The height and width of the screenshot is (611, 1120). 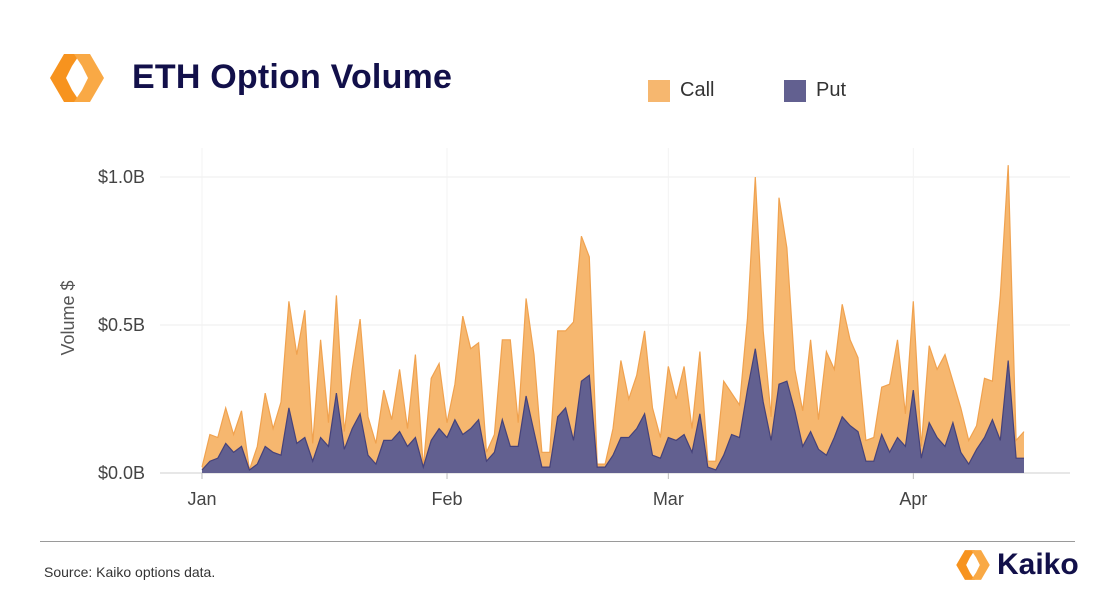 I want to click on kaiko-logo, so click(x=77, y=80).